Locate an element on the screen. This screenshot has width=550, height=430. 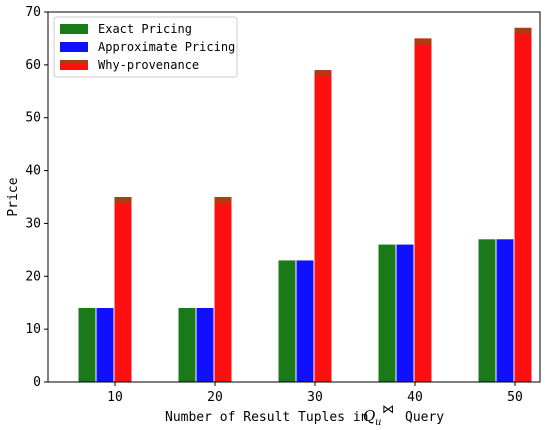
x-axis-ticks: 10 20 30 40 50 is located at coordinates (315, 393).